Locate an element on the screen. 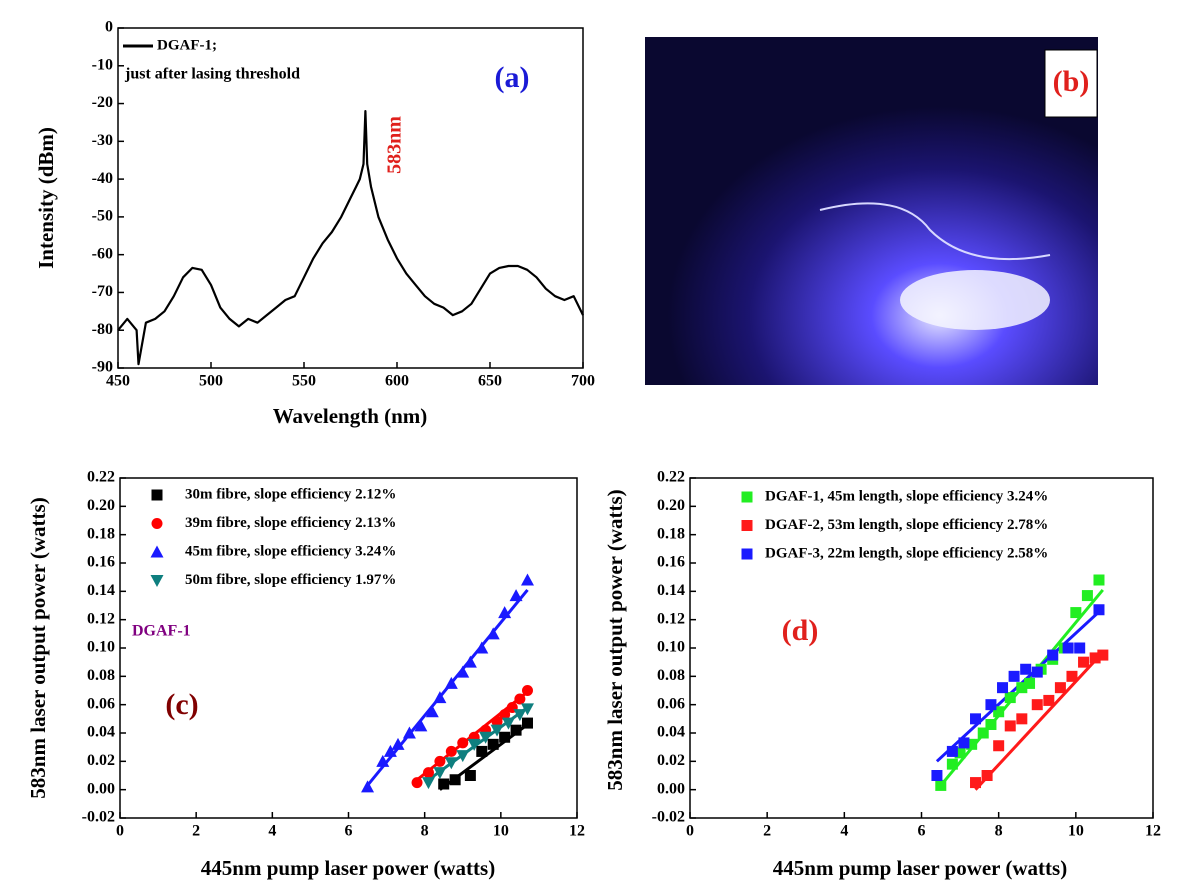 Image resolution: width=1179 pixels, height=893 pixels. legend-label: 30m fibre, slope efficiency 2.12% is located at coordinates (290, 494).